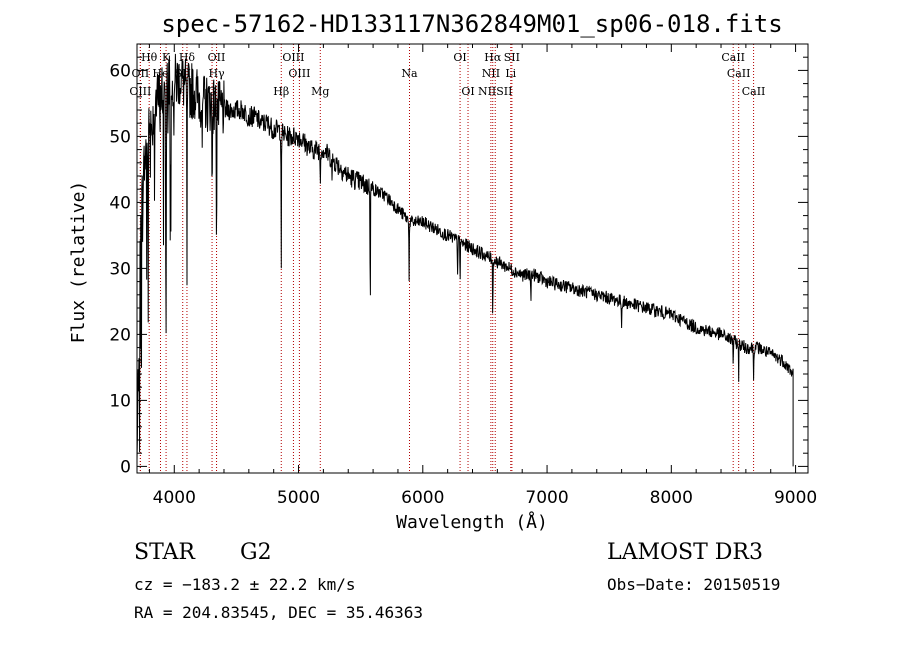  I want to click on x-tick-label: 6000, so click(422, 498).